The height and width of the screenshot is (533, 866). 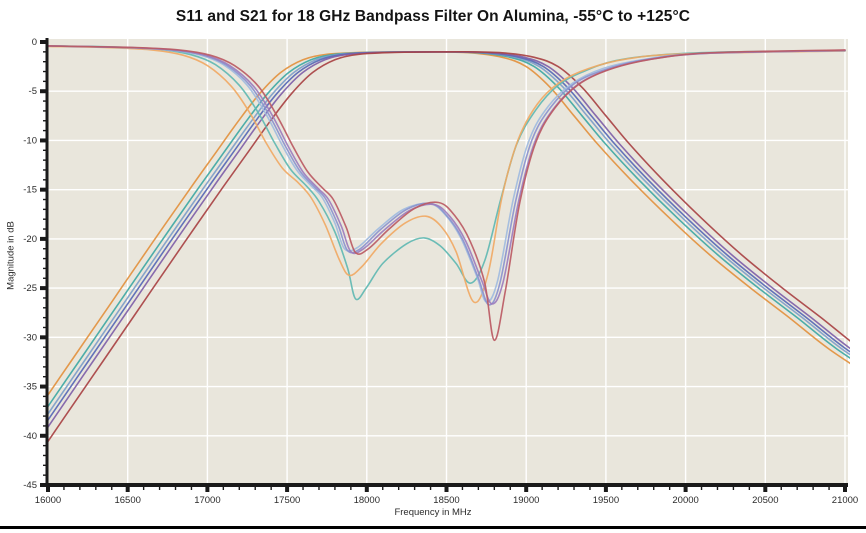 What do you see at coordinates (367, 500) in the screenshot?
I see `x-tick-label: 18000` at bounding box center [367, 500].